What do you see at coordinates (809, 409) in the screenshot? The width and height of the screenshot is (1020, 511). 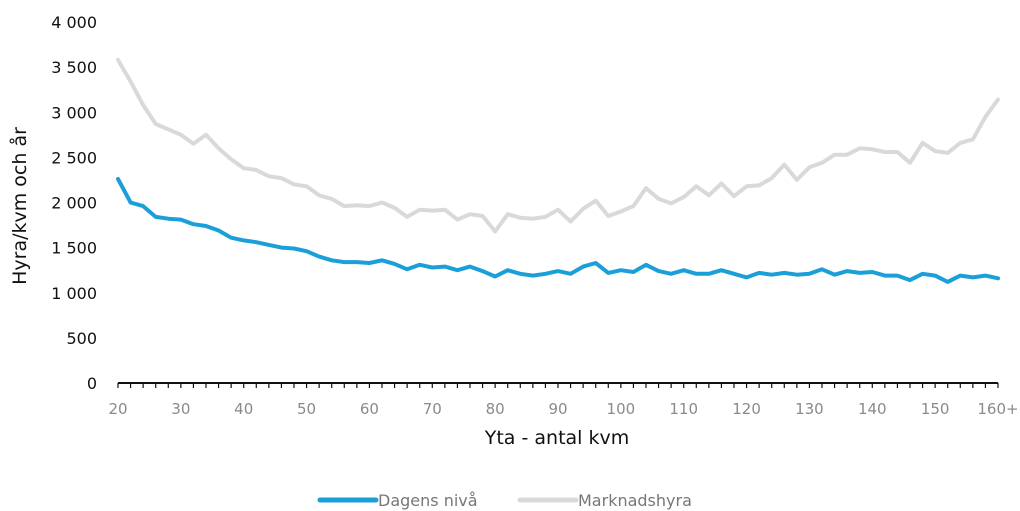 I see `x-tick-label: 130` at bounding box center [809, 409].